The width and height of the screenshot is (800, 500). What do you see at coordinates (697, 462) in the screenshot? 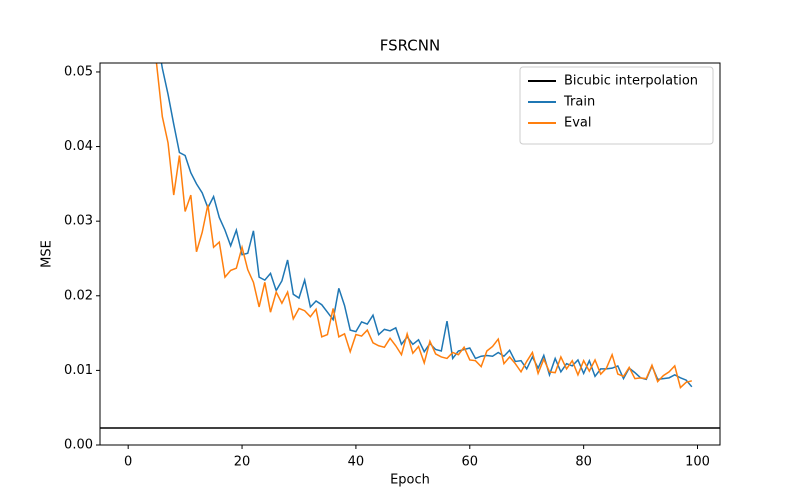
I see `x-tick-label: 100` at bounding box center [697, 462].